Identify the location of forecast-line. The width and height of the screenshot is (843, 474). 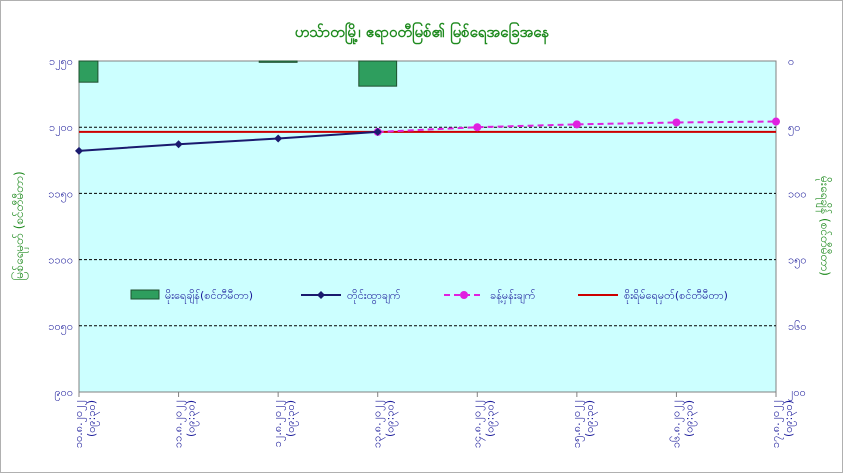
(577, 126).